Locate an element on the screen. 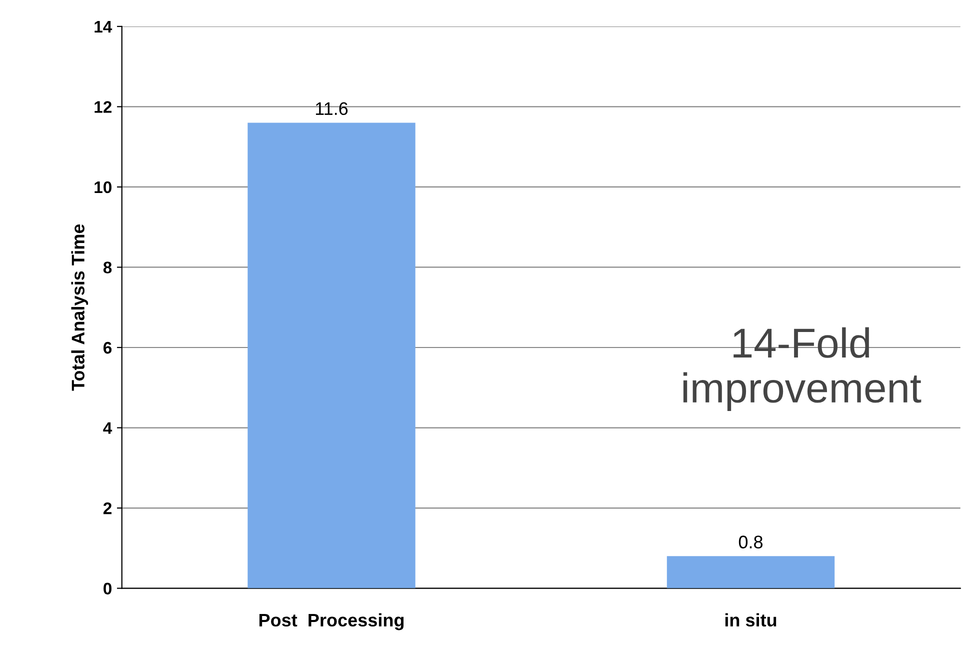  data-label: 0.8 is located at coordinates (750, 542).